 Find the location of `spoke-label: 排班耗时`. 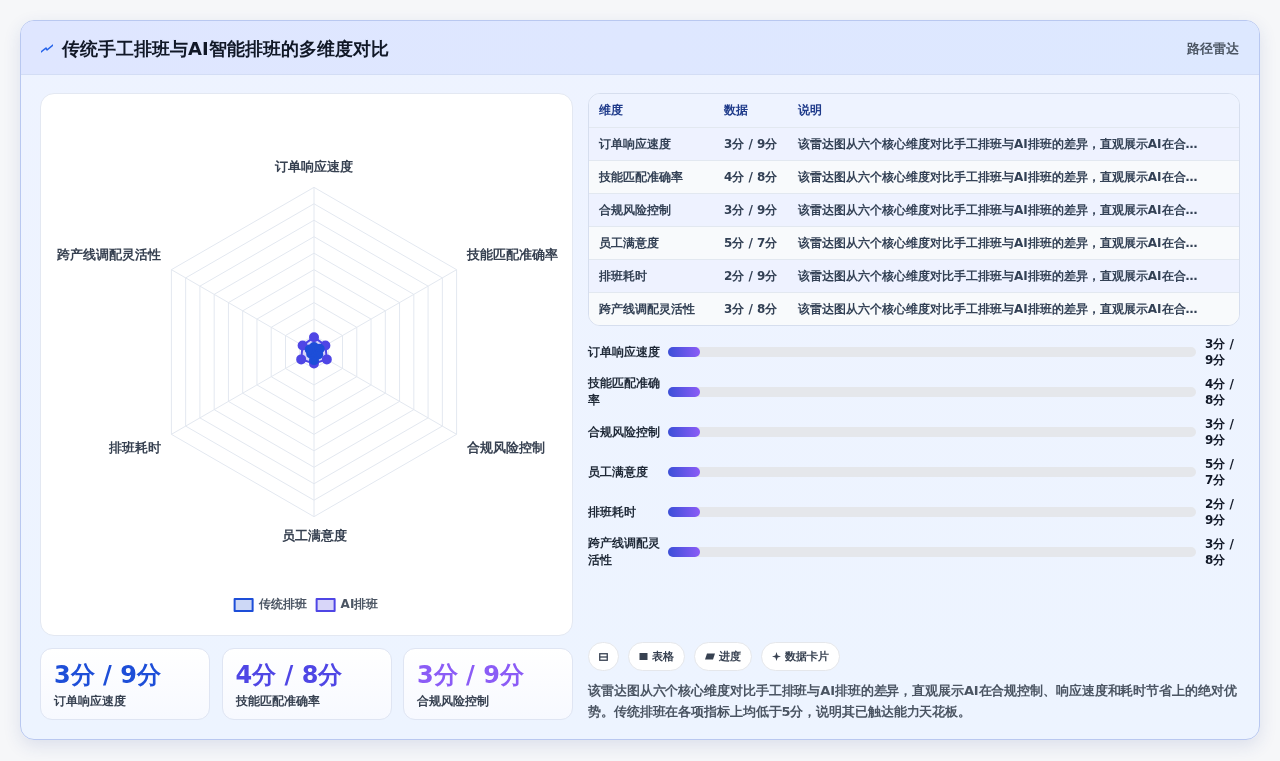

spoke-label: 排班耗时 is located at coordinates (134, 447).